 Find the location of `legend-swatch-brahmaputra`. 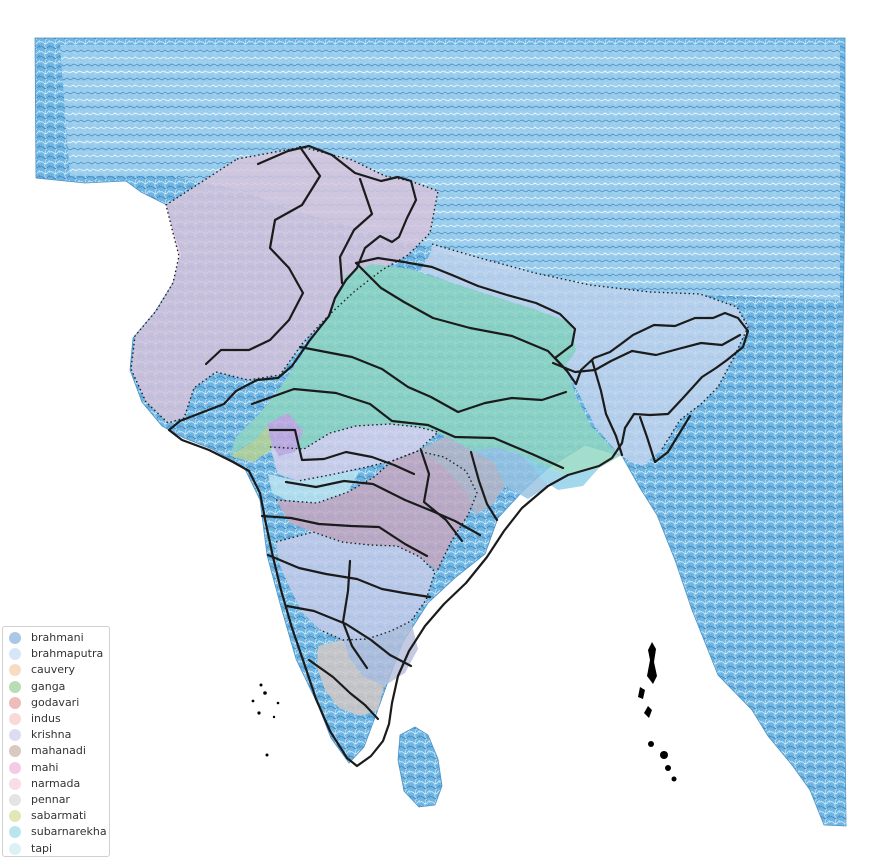

legend-swatch-brahmaputra is located at coordinates (15, 654).